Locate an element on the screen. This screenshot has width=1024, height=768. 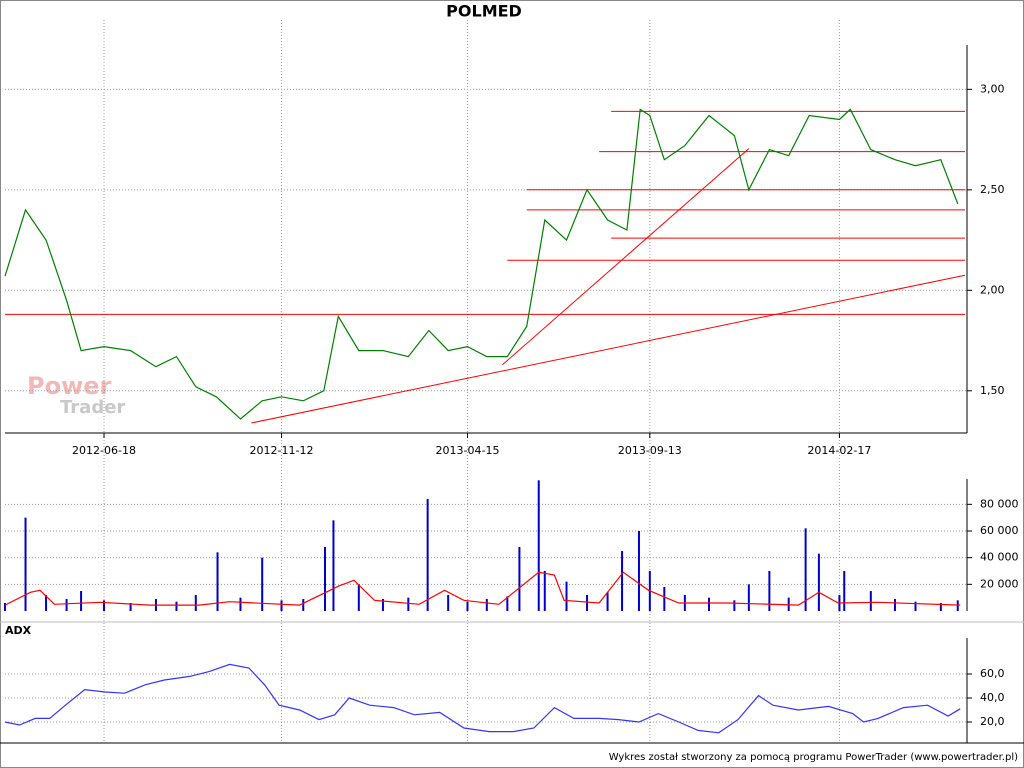
panel-title: ADX is located at coordinates (18, 630).